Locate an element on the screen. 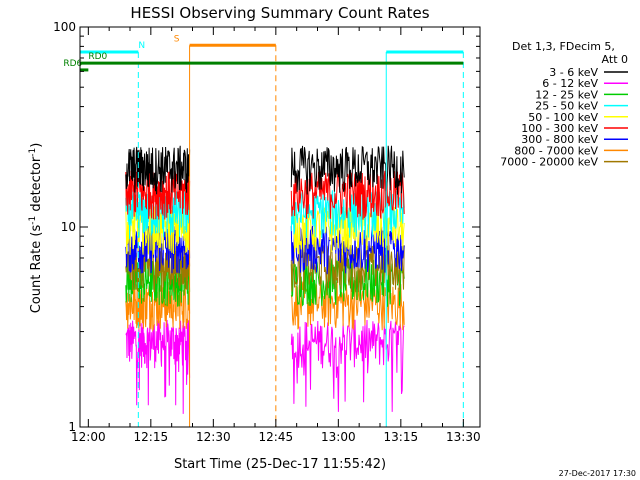 Image resolution: width=640 pixels, height=480 pixels. legend-entry-label: 800 - 7000 keV is located at coordinates (556, 150).